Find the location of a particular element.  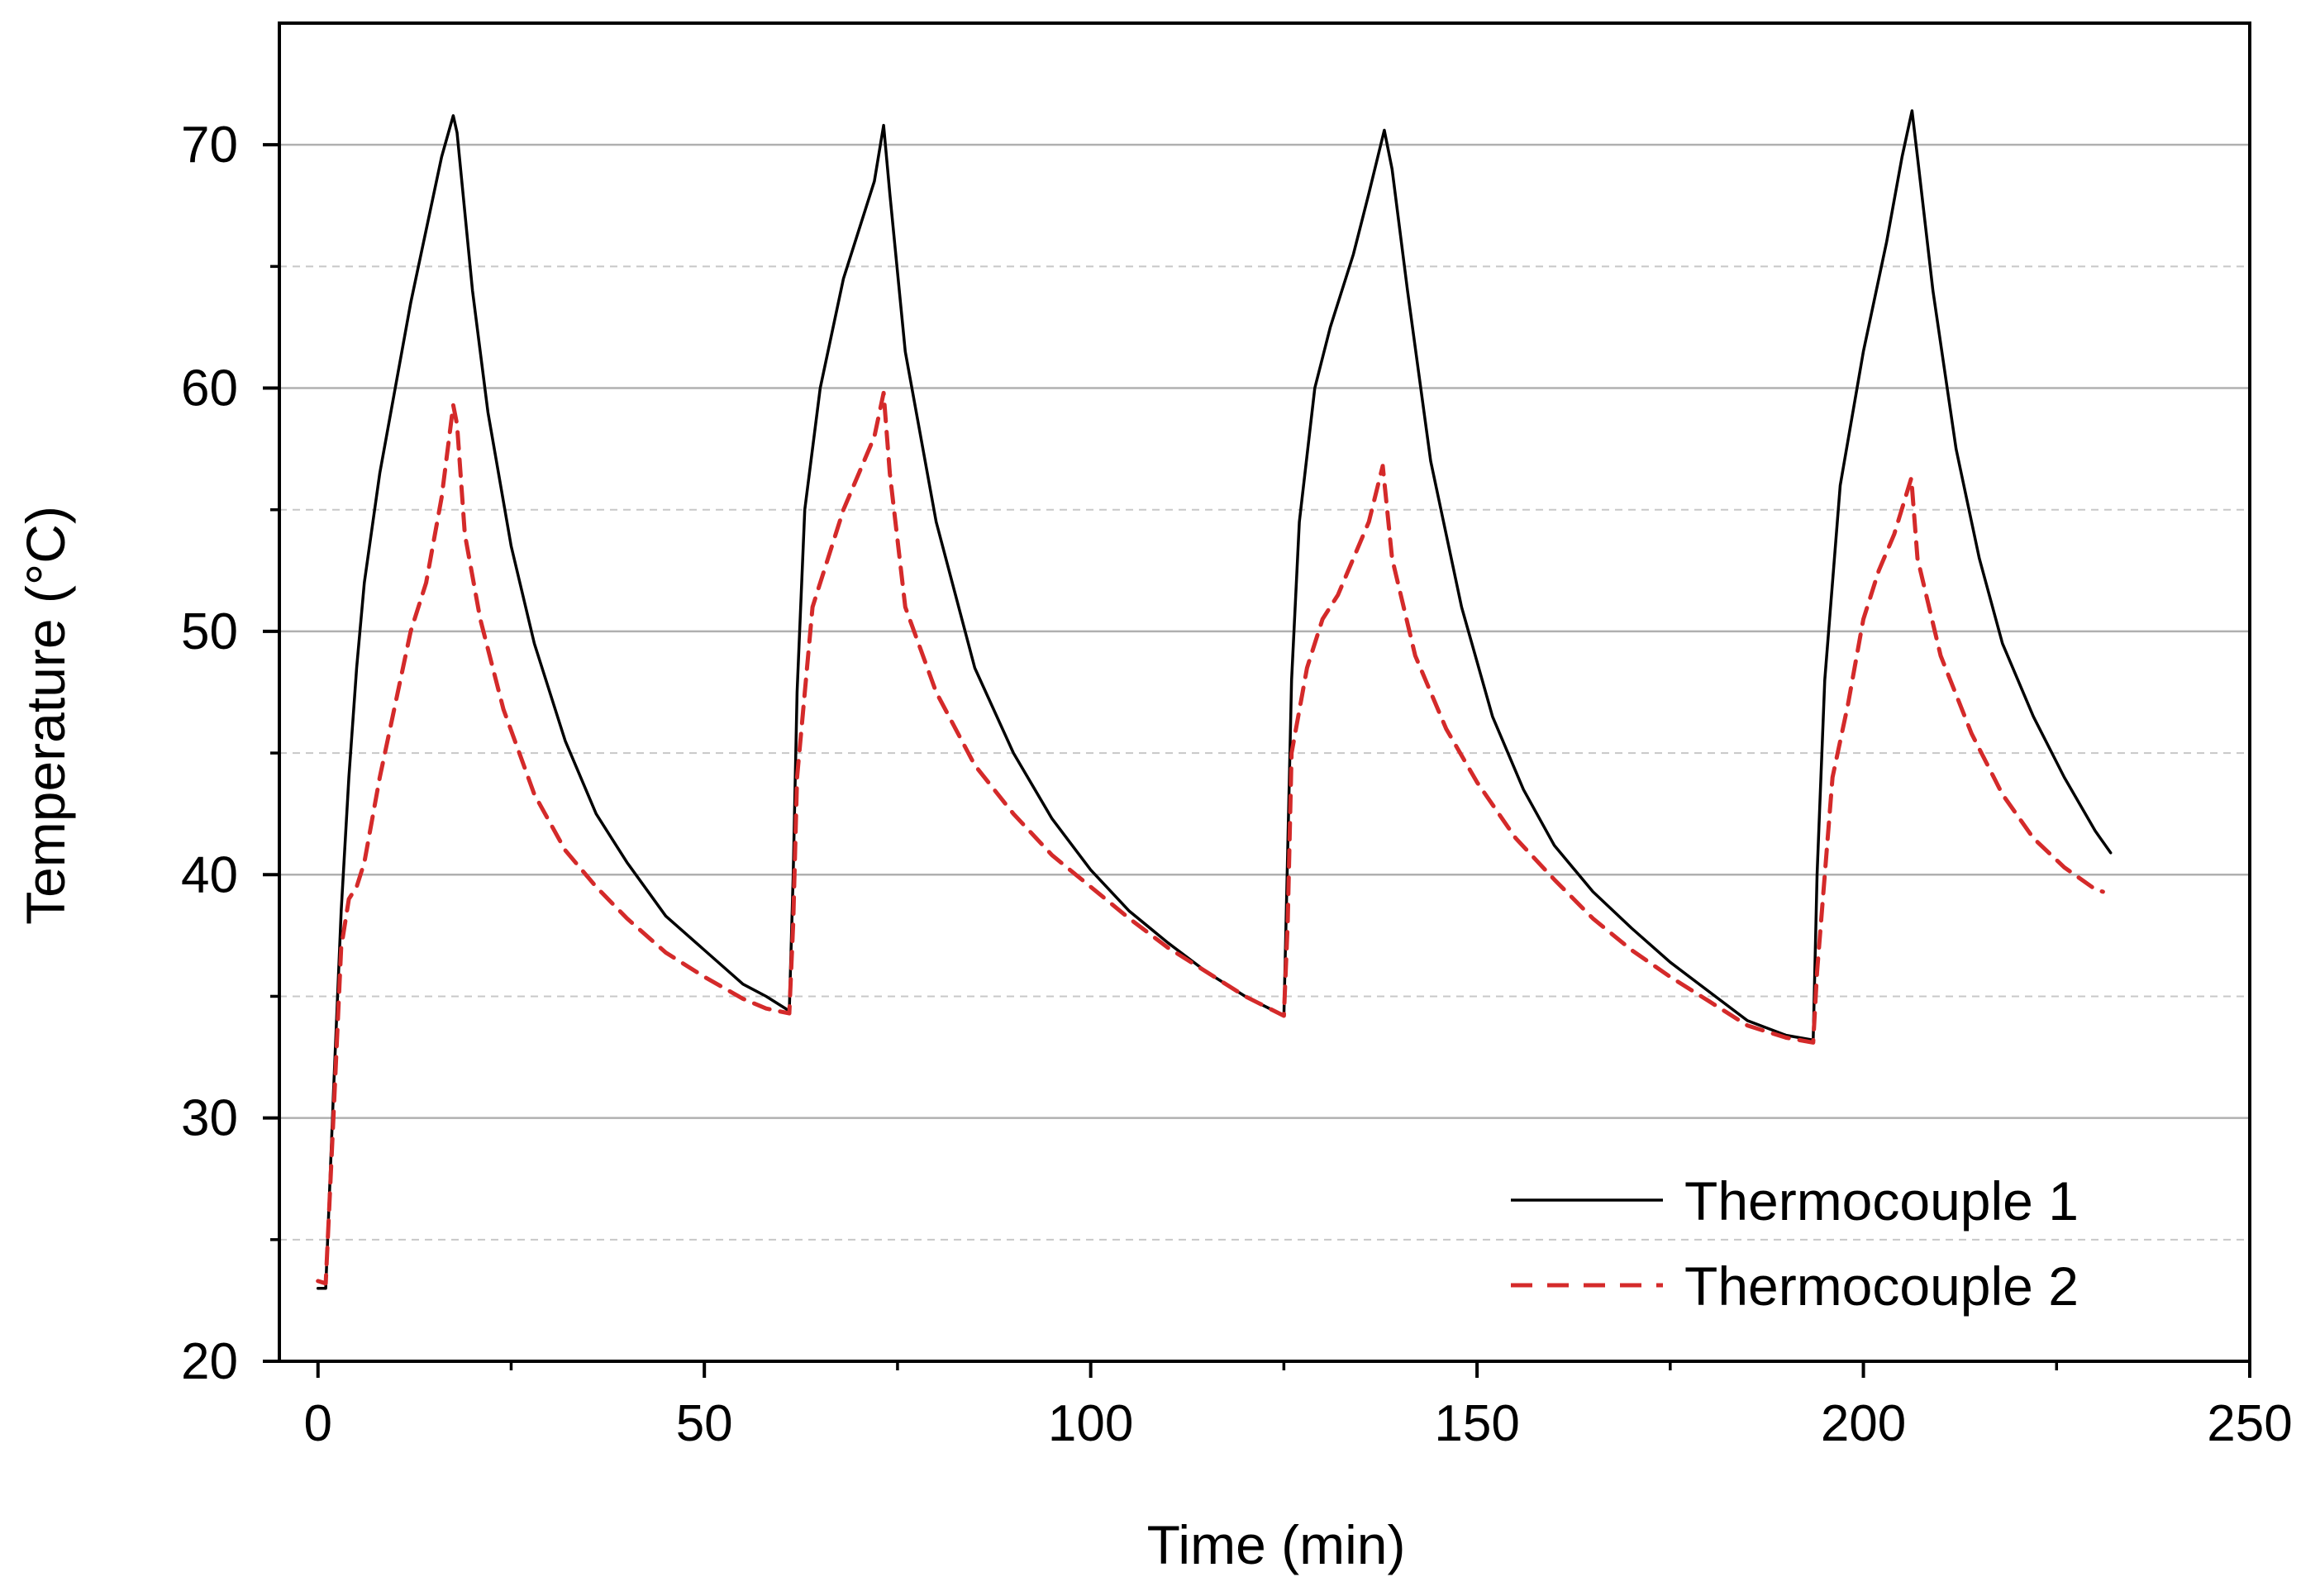

x-tick-label: 100 is located at coordinates (1090, 1424).